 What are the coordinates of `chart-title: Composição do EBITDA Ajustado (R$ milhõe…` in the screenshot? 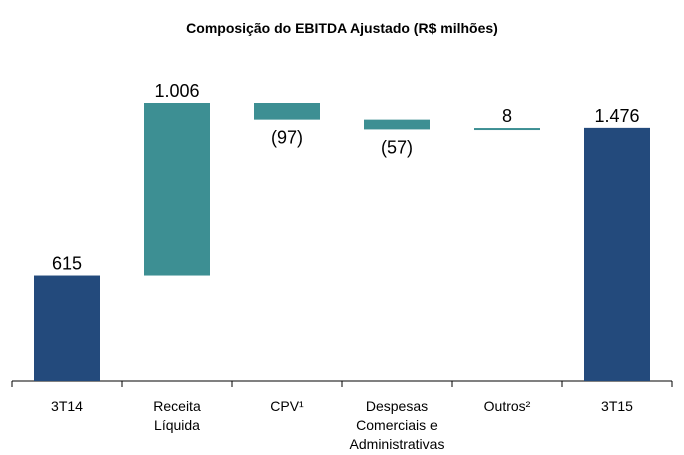 It's located at (342, 28).